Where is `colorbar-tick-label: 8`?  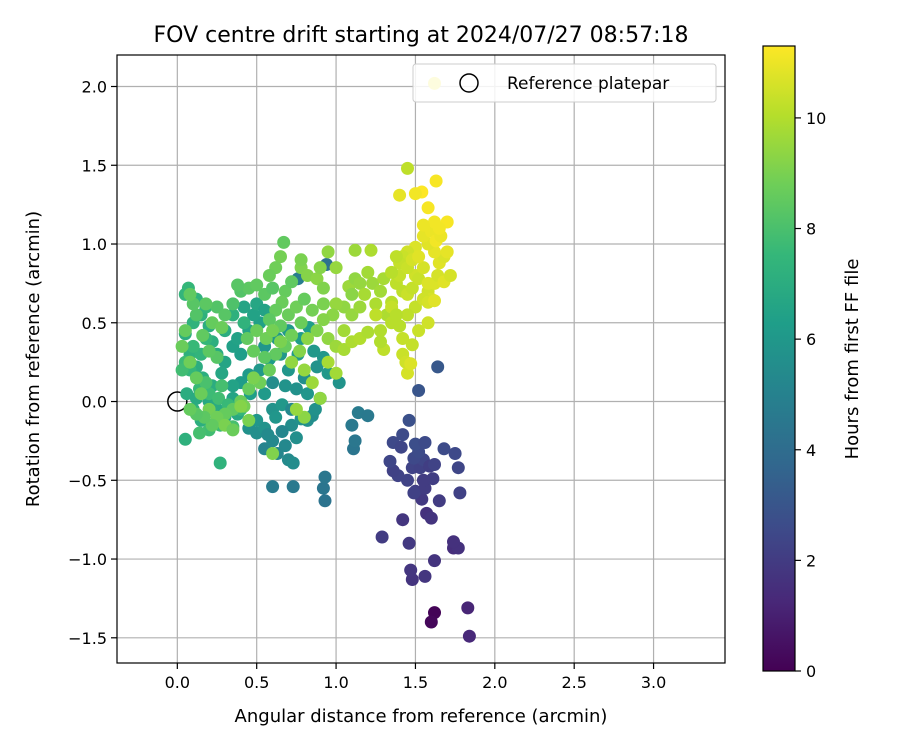
colorbar-tick-label: 8 is located at coordinates (811, 229).